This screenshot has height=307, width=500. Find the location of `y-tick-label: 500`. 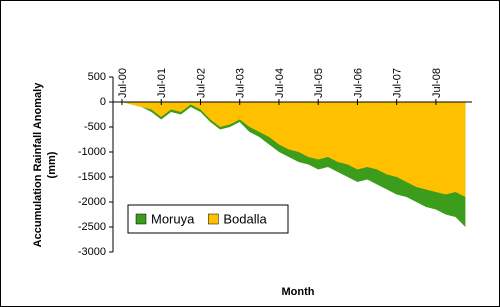

y-tick-label: 500 is located at coordinates (97, 77).